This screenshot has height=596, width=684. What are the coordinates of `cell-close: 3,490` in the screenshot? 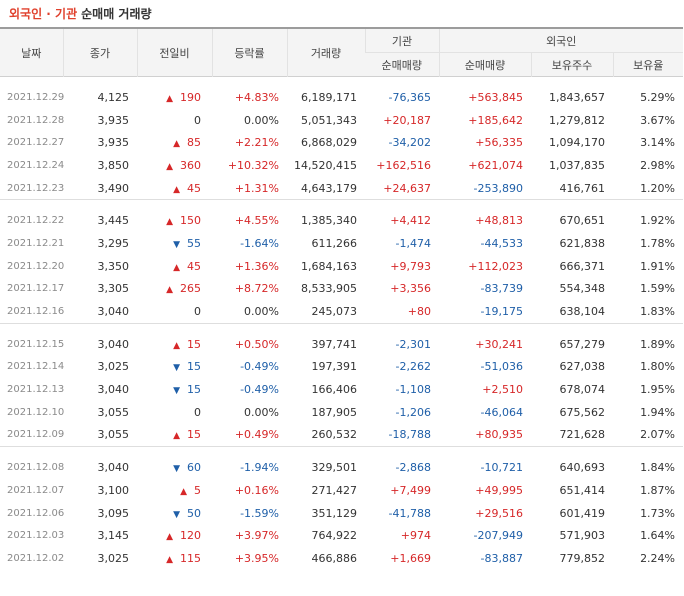 It's located at (113, 188).